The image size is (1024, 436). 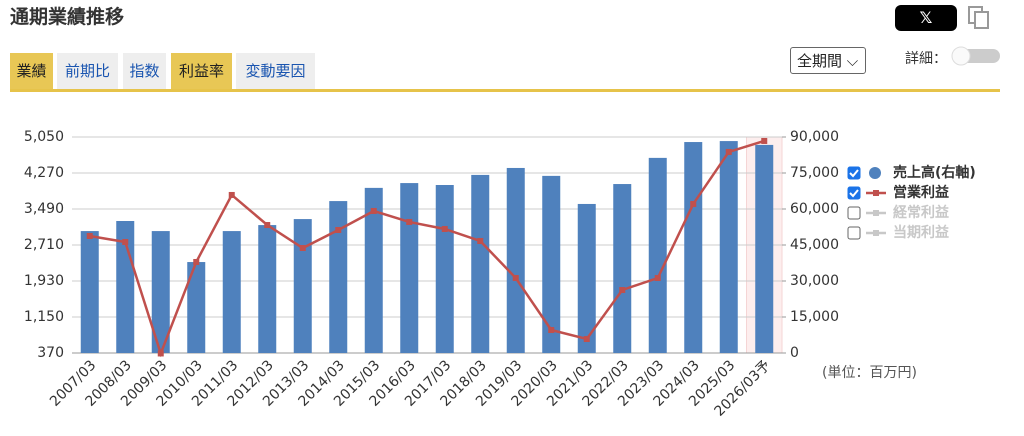 What do you see at coordinates (44, 209) in the screenshot?
I see `y-tick-label: 3,490` at bounding box center [44, 209].